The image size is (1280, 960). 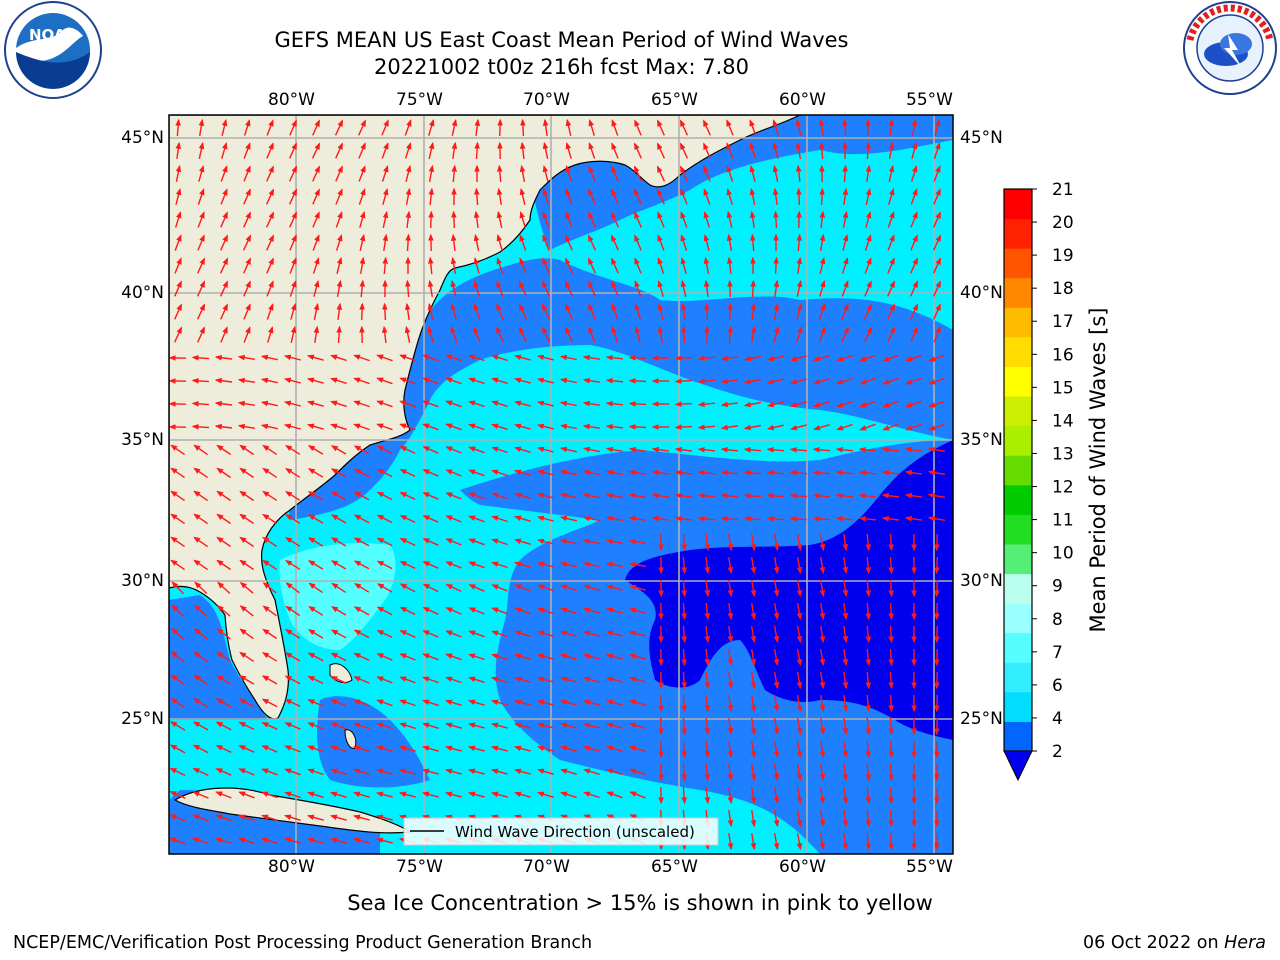 What do you see at coordinates (546, 100) in the screenshot?
I see `lon-tick-top: 70°W` at bounding box center [546, 100].